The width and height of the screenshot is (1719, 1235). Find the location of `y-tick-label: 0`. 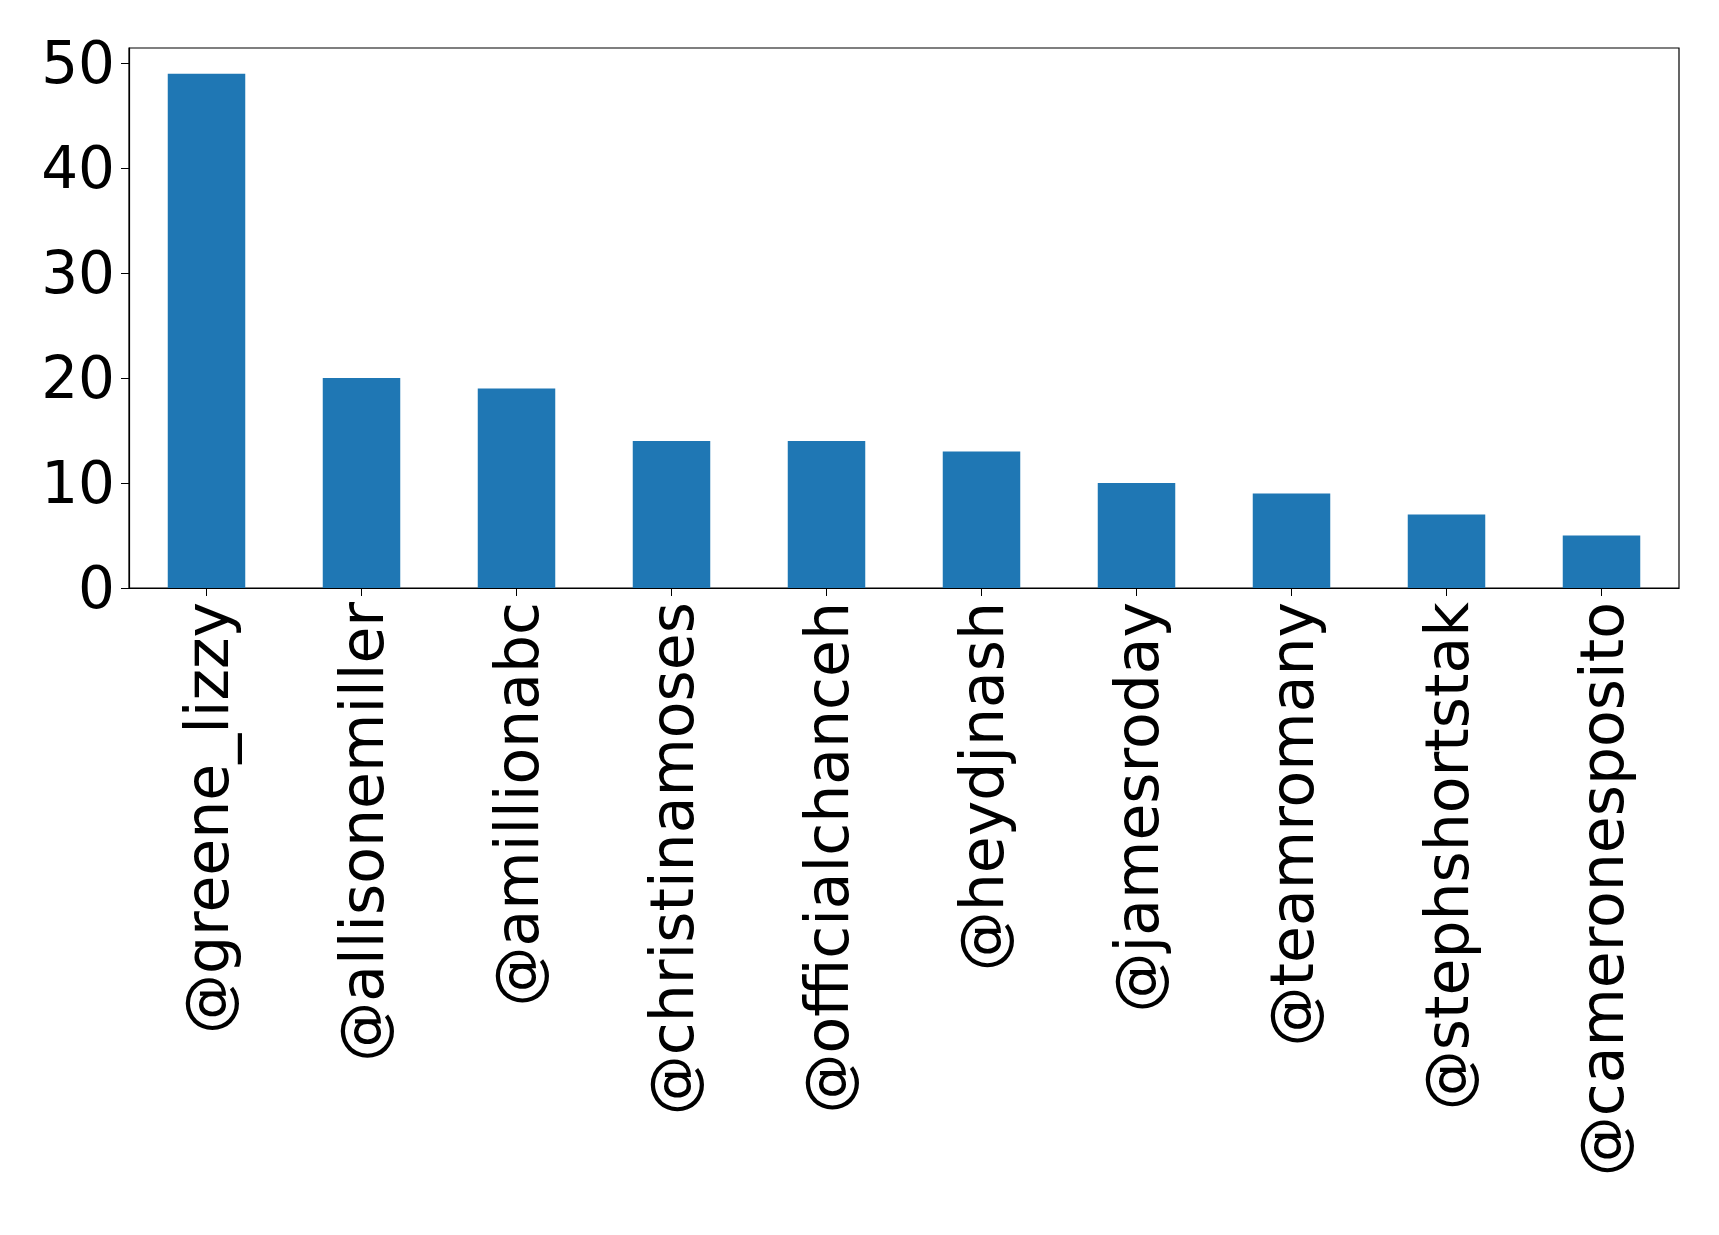

y-tick-label: 0 is located at coordinates (96, 588).